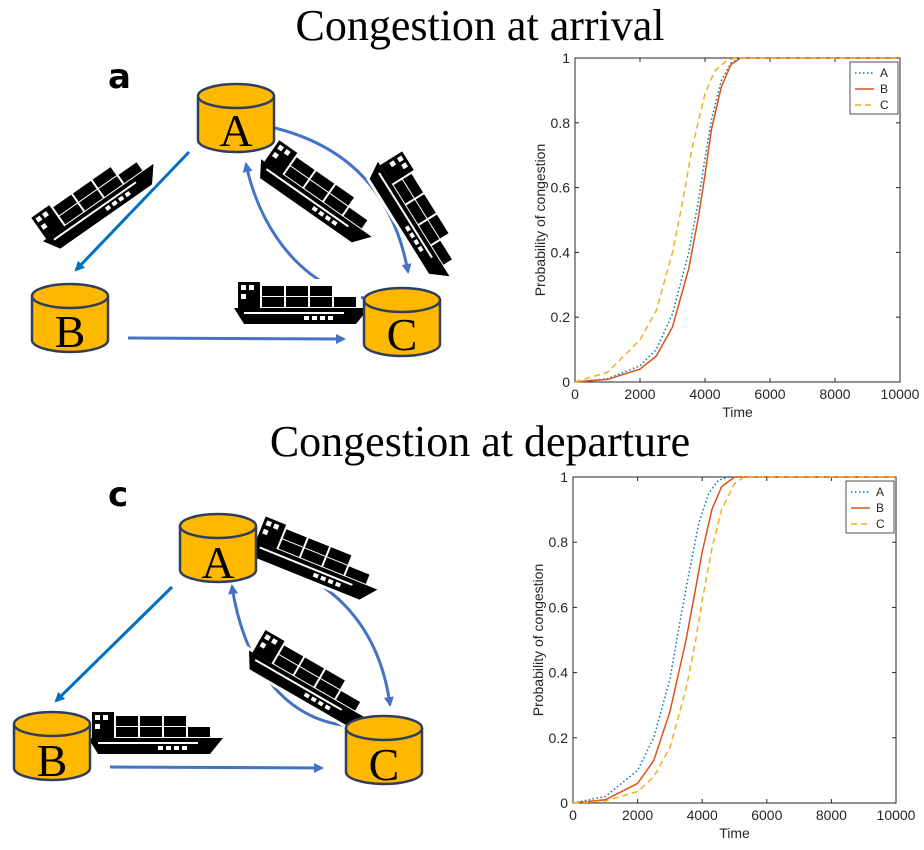 This screenshot has width=924, height=850. I want to click on panel-d-x-tick-label: 4000, so click(702, 815).